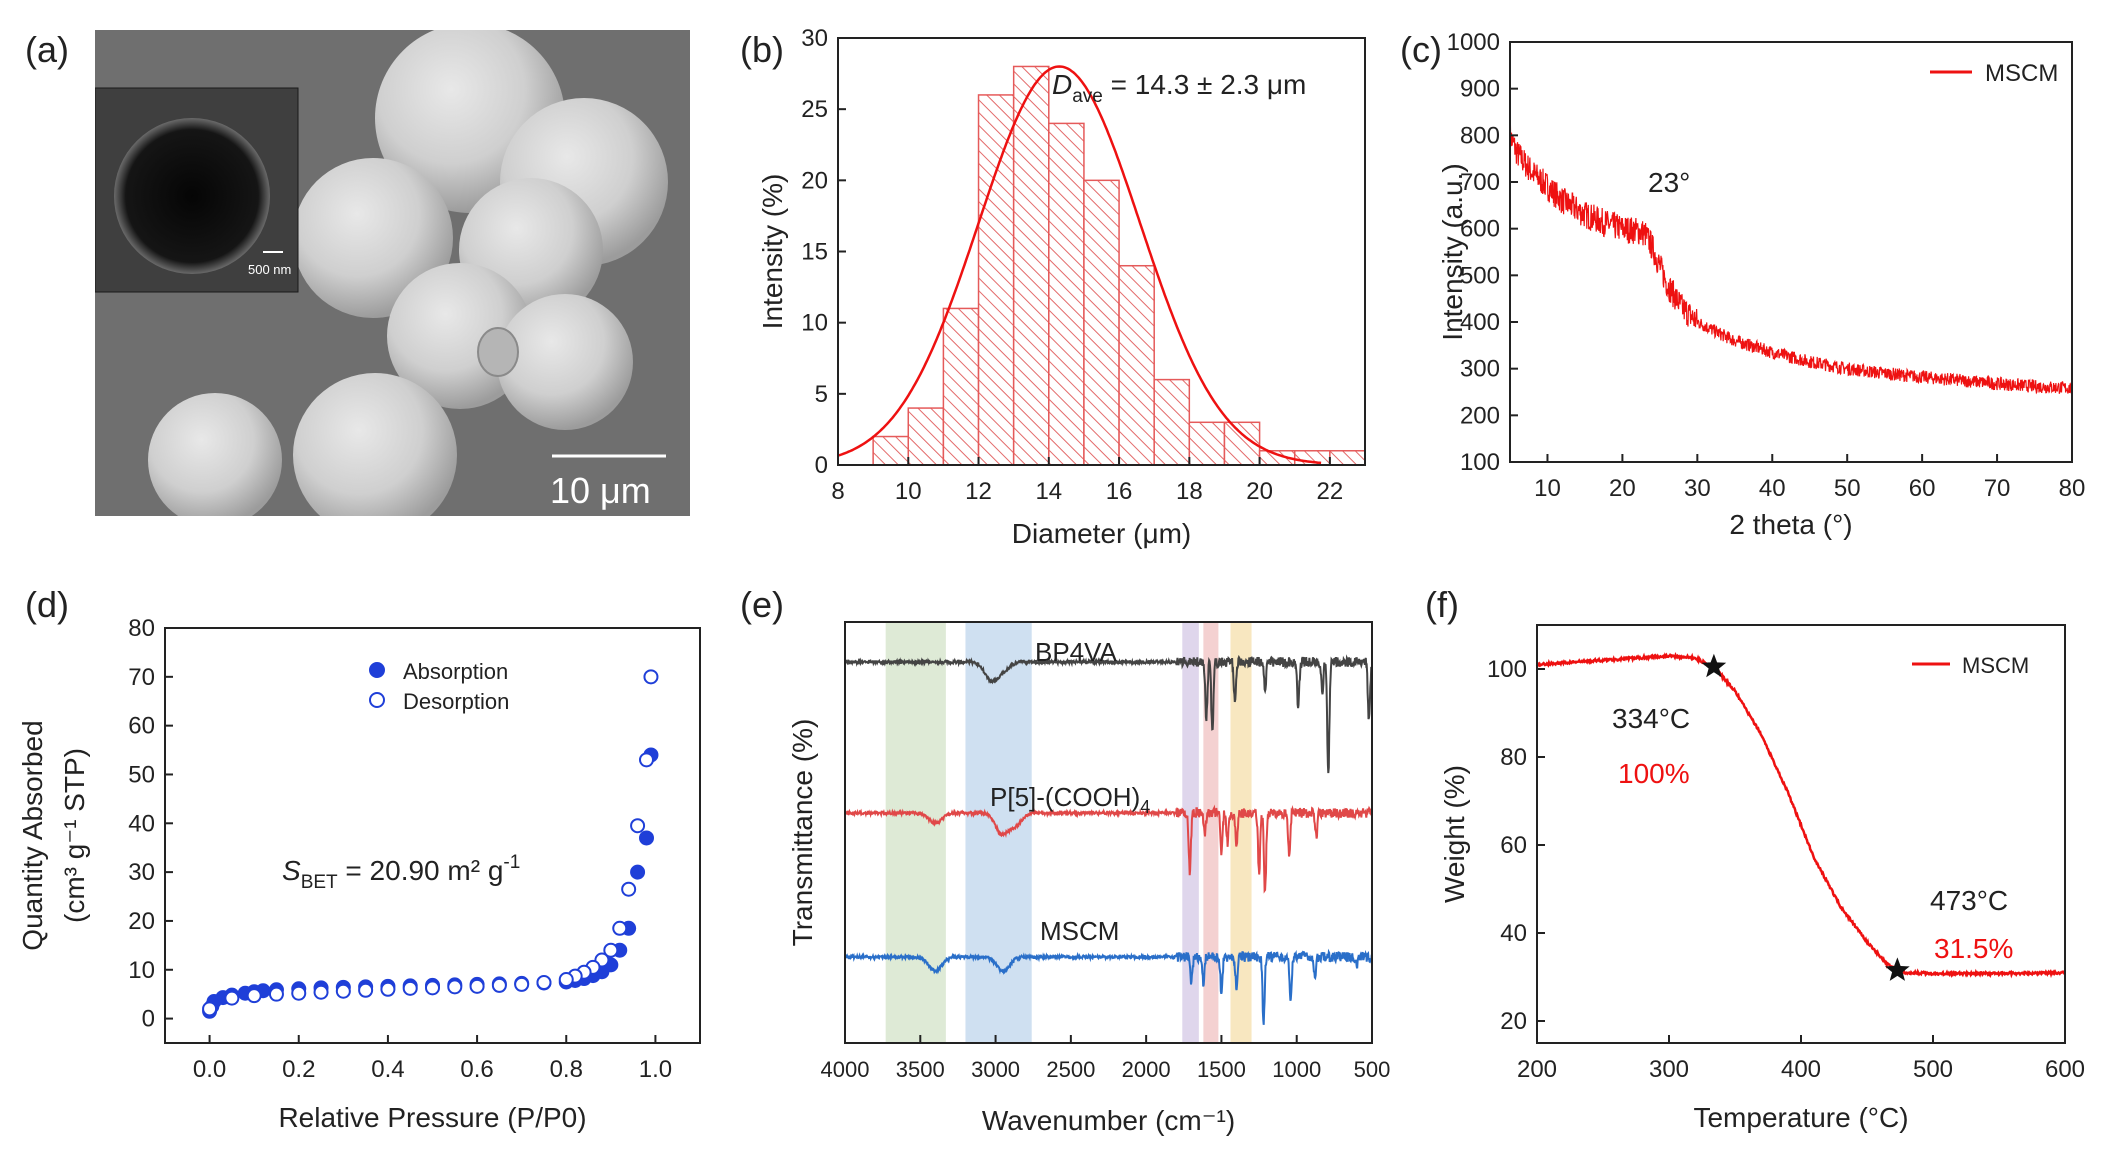 This screenshot has height=1164, width=2102. What do you see at coordinates (1933, 1069) in the screenshot?
I see `x-tick-label: 500` at bounding box center [1933, 1069].